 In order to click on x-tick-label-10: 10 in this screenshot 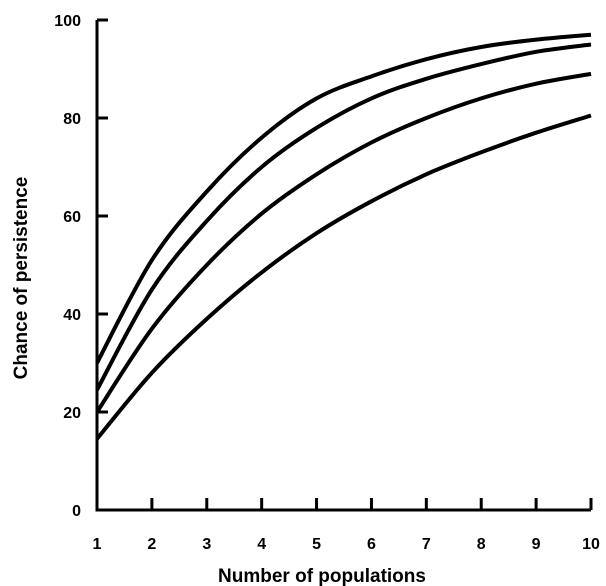, I will do `click(591, 544)`.